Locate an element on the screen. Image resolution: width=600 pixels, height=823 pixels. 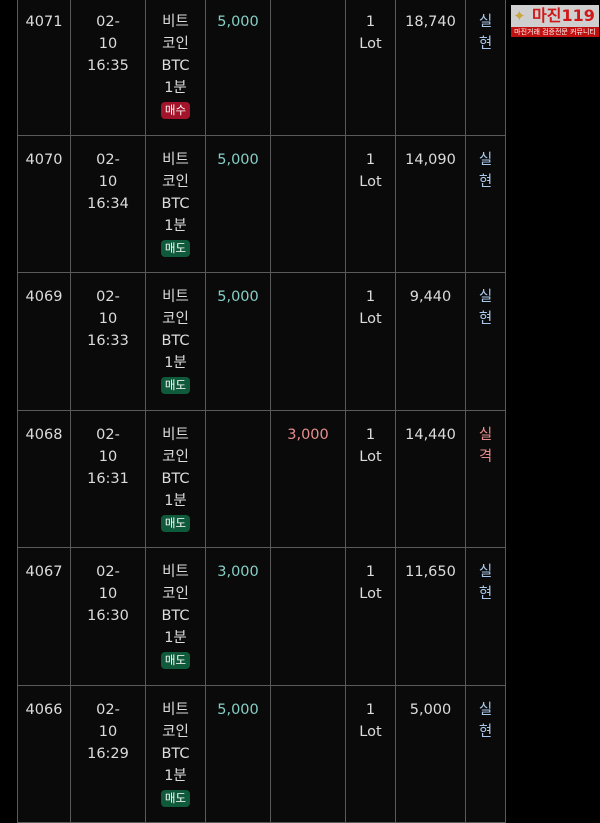
price: 11,650 is located at coordinates (430, 616).